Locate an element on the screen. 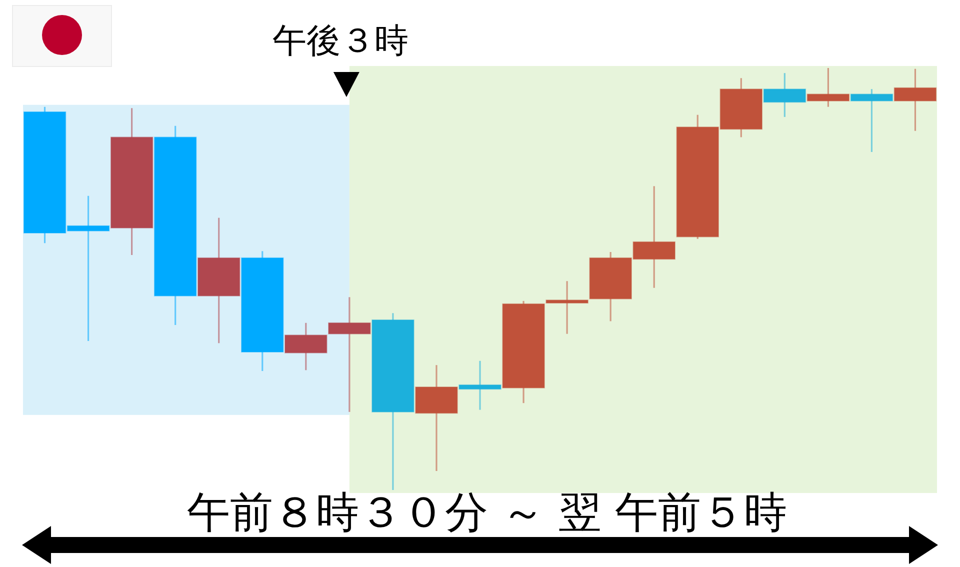 Image resolution: width=960 pixels, height=567 pixels. annotation: 午後３時 is located at coordinates (340, 59).